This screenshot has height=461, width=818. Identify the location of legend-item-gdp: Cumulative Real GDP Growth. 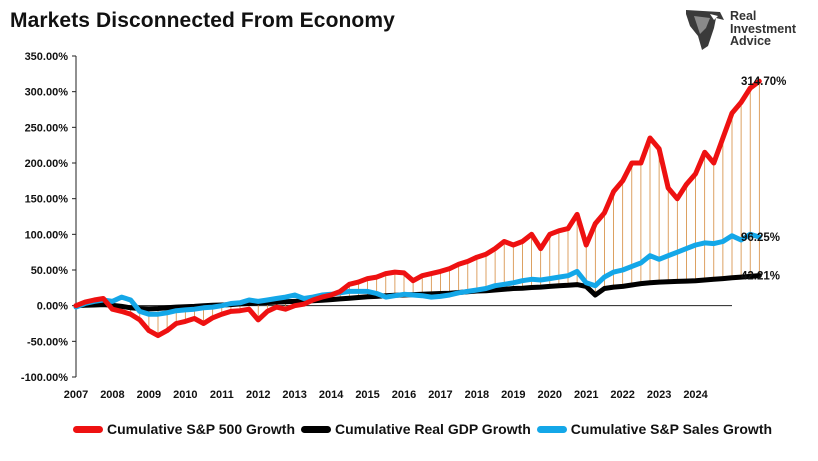
(416, 429).